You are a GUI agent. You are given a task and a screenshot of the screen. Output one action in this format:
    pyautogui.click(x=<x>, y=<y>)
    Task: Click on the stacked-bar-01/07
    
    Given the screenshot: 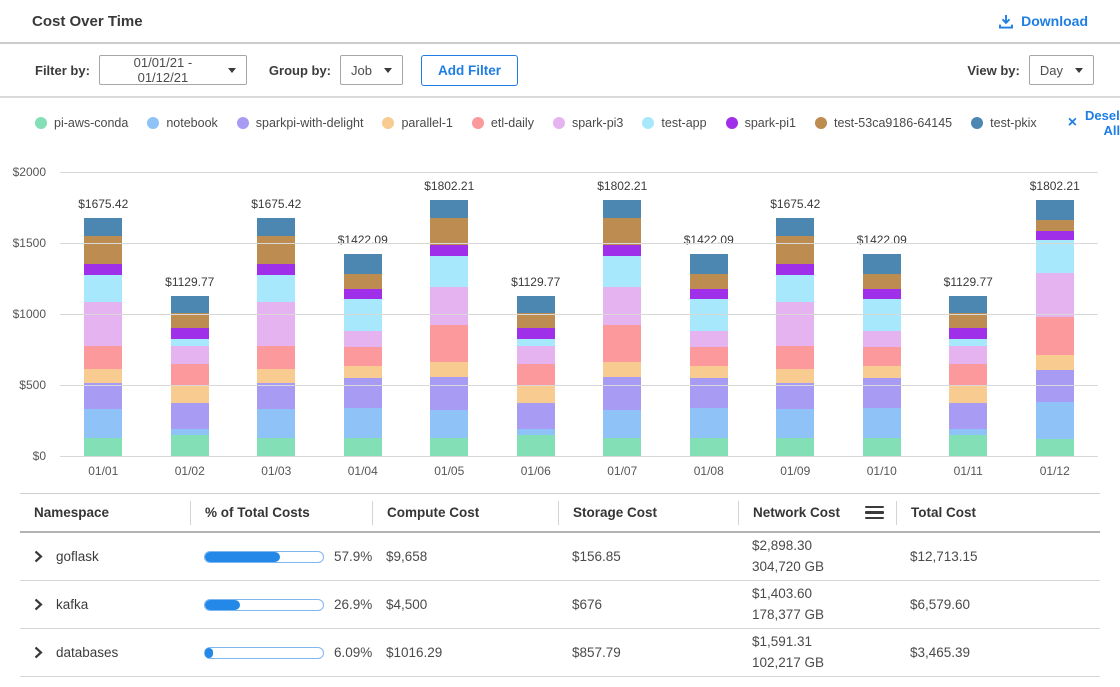 What is the action you would take?
    pyautogui.click(x=622, y=328)
    